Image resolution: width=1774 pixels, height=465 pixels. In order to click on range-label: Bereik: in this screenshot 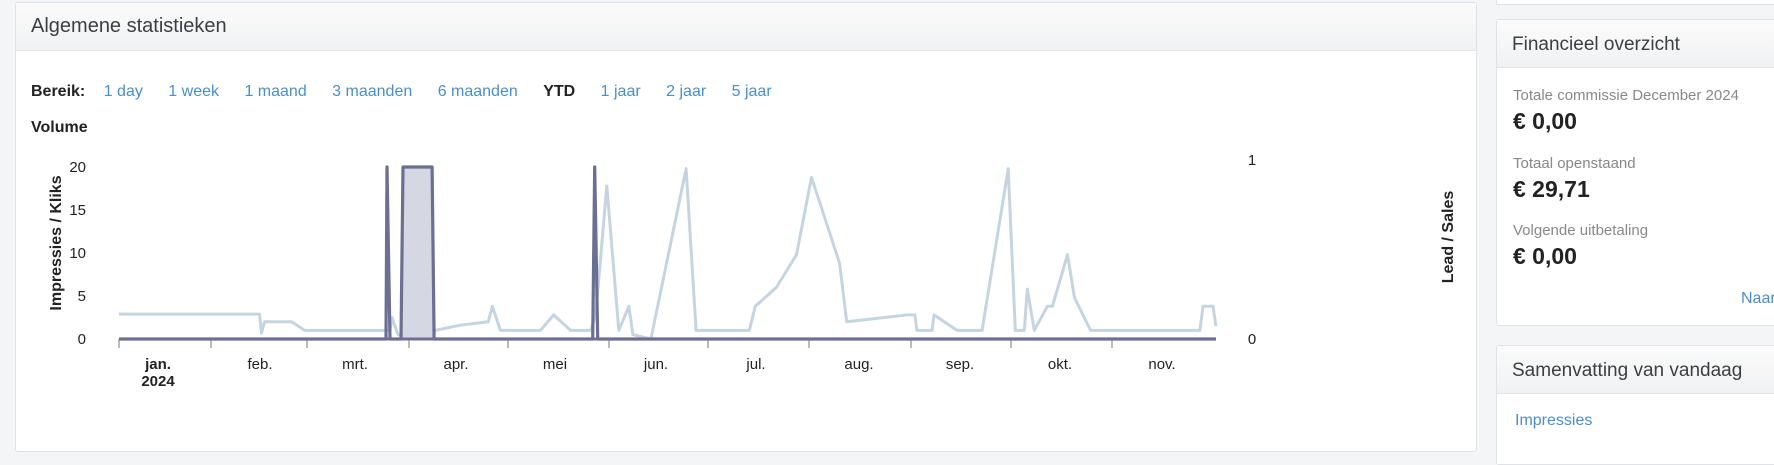, I will do `click(58, 91)`.